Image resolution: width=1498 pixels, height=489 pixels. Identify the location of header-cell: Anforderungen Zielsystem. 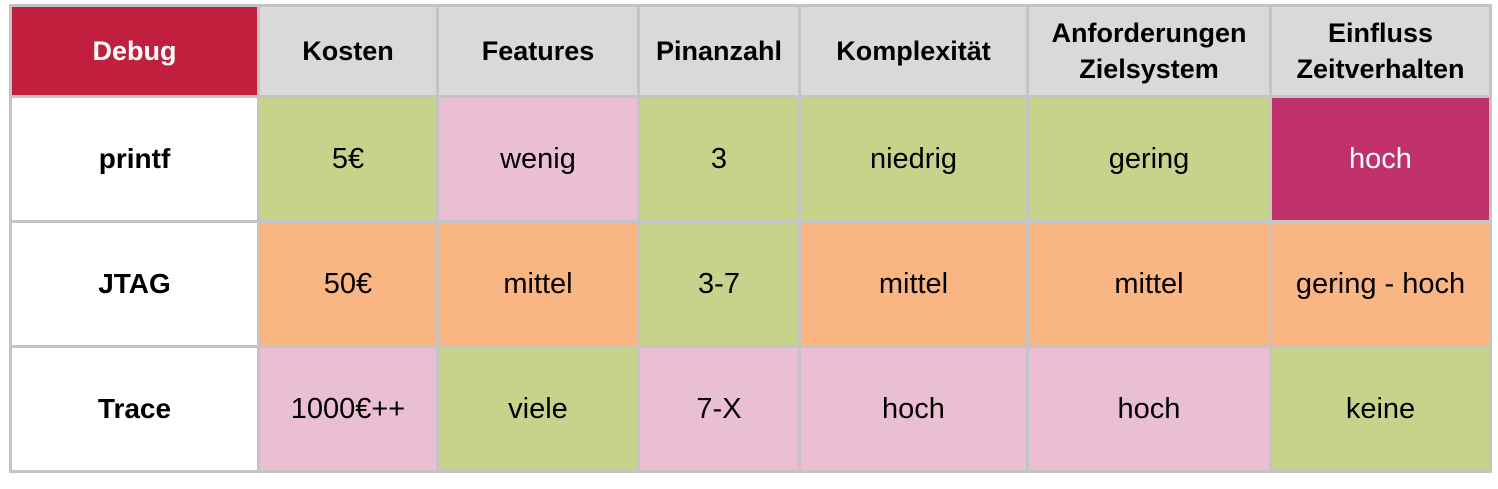
(1149, 51).